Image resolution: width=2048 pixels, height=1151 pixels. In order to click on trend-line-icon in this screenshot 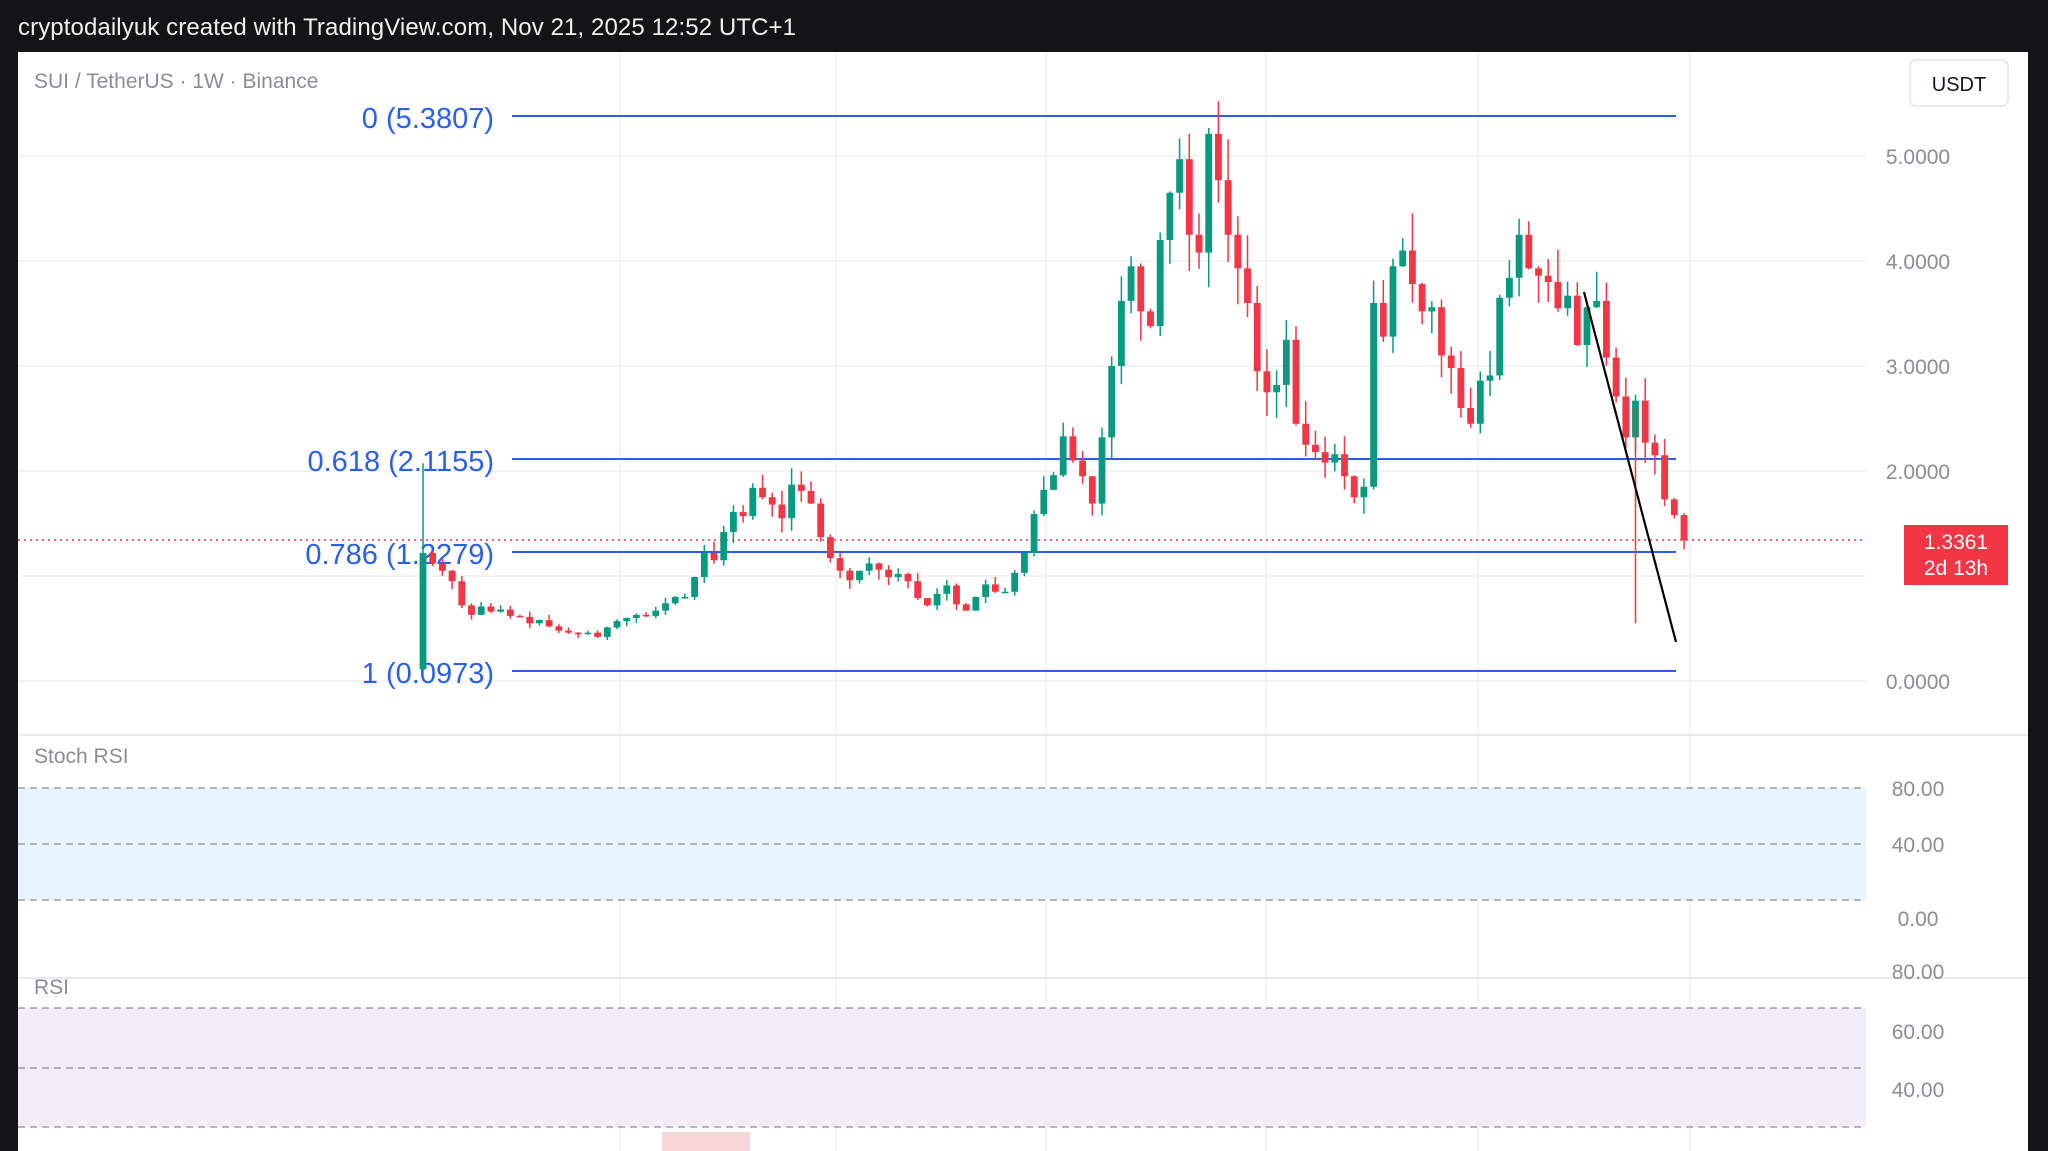, I will do `click(1630, 467)`.